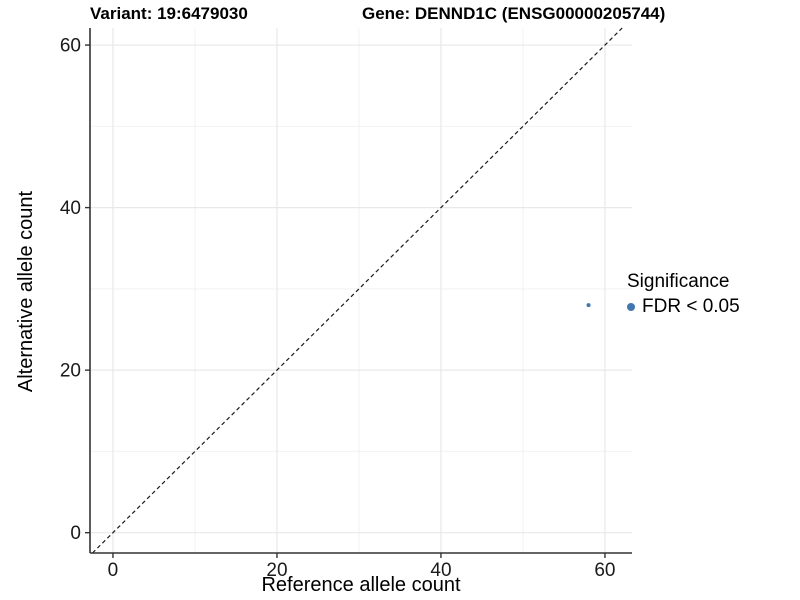 Image resolution: width=800 pixels, height=600 pixels. I want to click on x-tick-label: 60, so click(604, 570).